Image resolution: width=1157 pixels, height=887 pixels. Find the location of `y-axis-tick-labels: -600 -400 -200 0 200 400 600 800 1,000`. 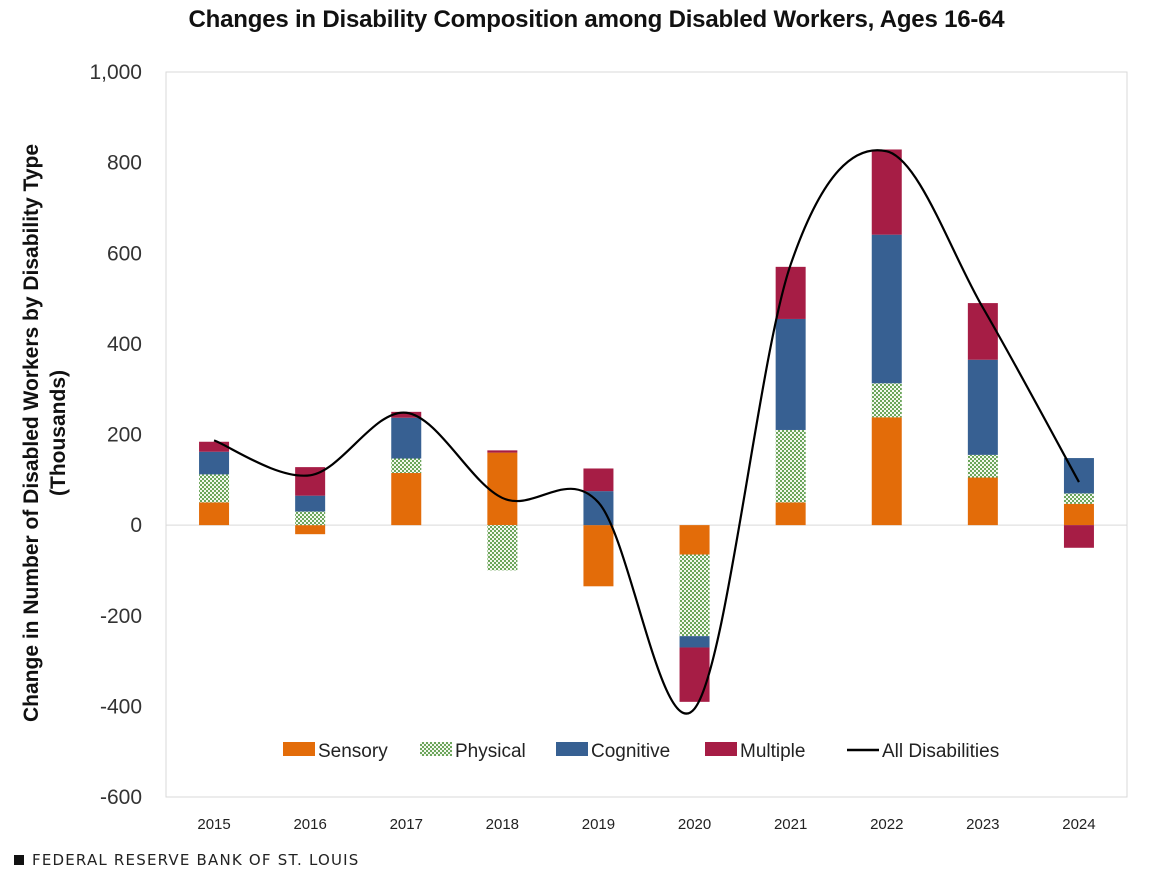

y-axis-tick-labels: -600 -400 -200 0 200 400 600 800 1,000 is located at coordinates (115, 435).